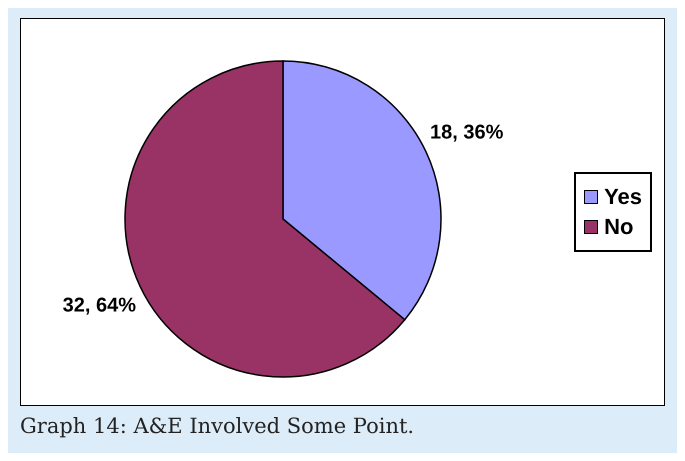 The width and height of the screenshot is (685, 461). I want to click on caption: Graph 14: A&E Involved Some Point., so click(218, 425).